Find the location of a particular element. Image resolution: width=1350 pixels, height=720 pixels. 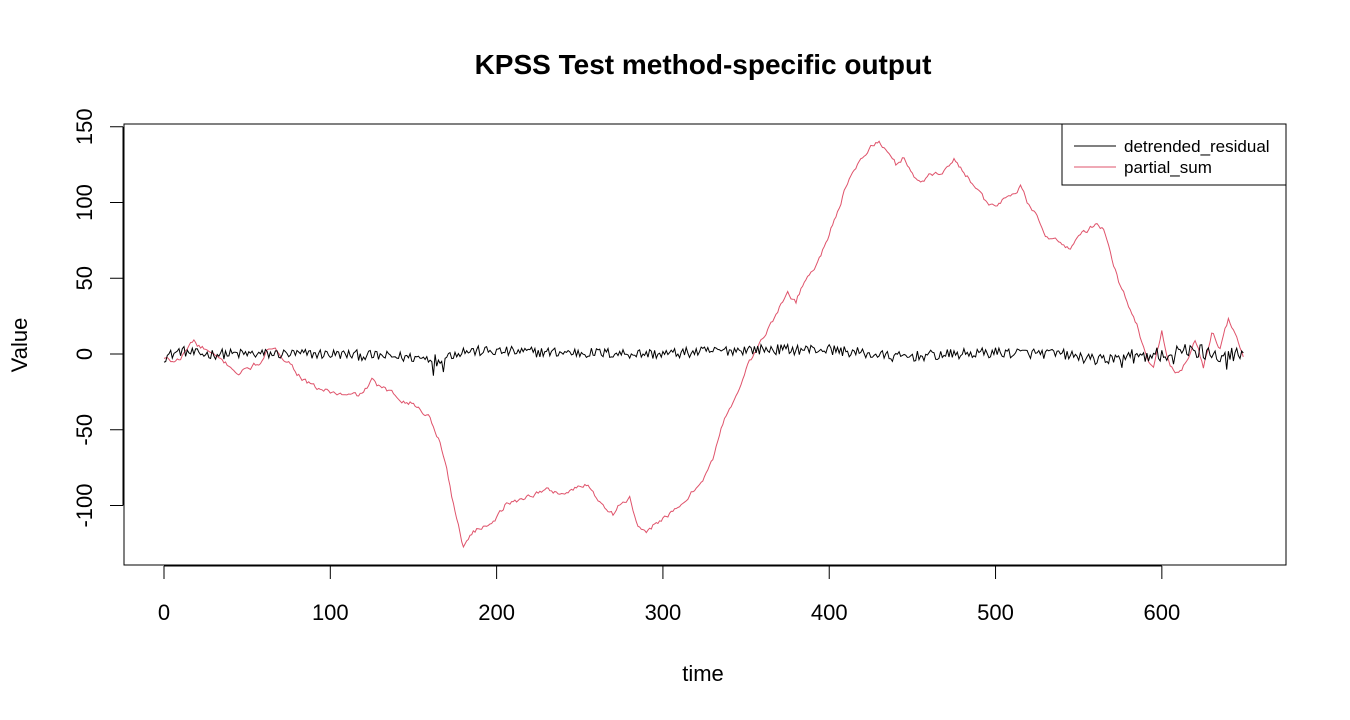

legend: detrended_residual partial_sum is located at coordinates (1174, 154).